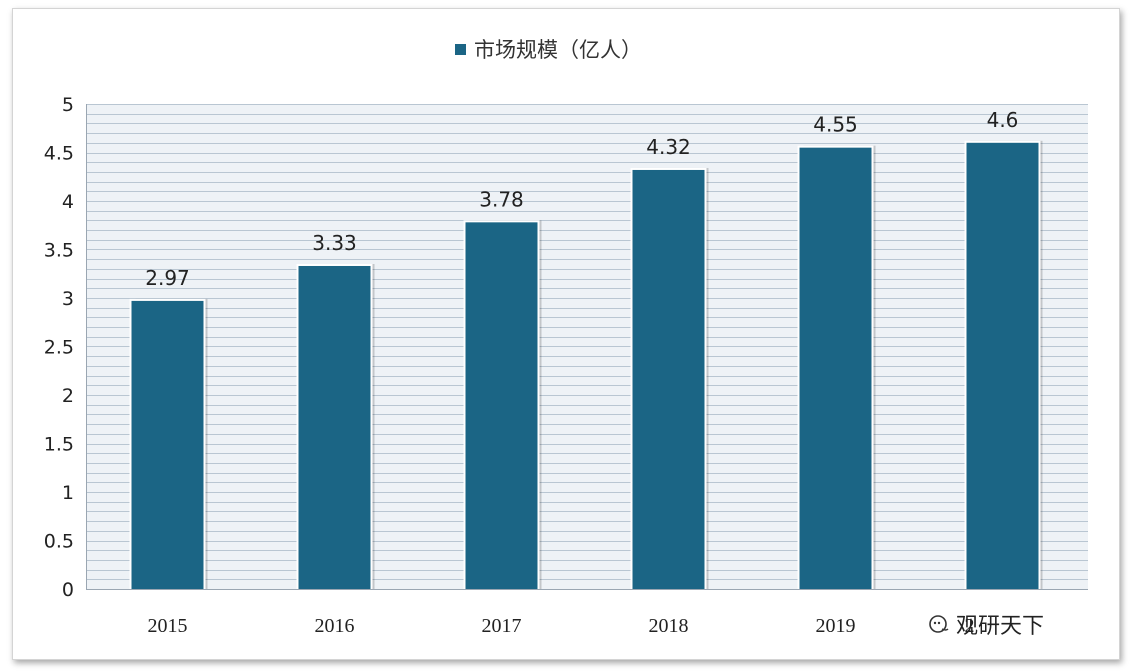 This screenshot has width=1134, height=672. What do you see at coordinates (68, 202) in the screenshot?
I see `y-tick-label: 4` at bounding box center [68, 202].